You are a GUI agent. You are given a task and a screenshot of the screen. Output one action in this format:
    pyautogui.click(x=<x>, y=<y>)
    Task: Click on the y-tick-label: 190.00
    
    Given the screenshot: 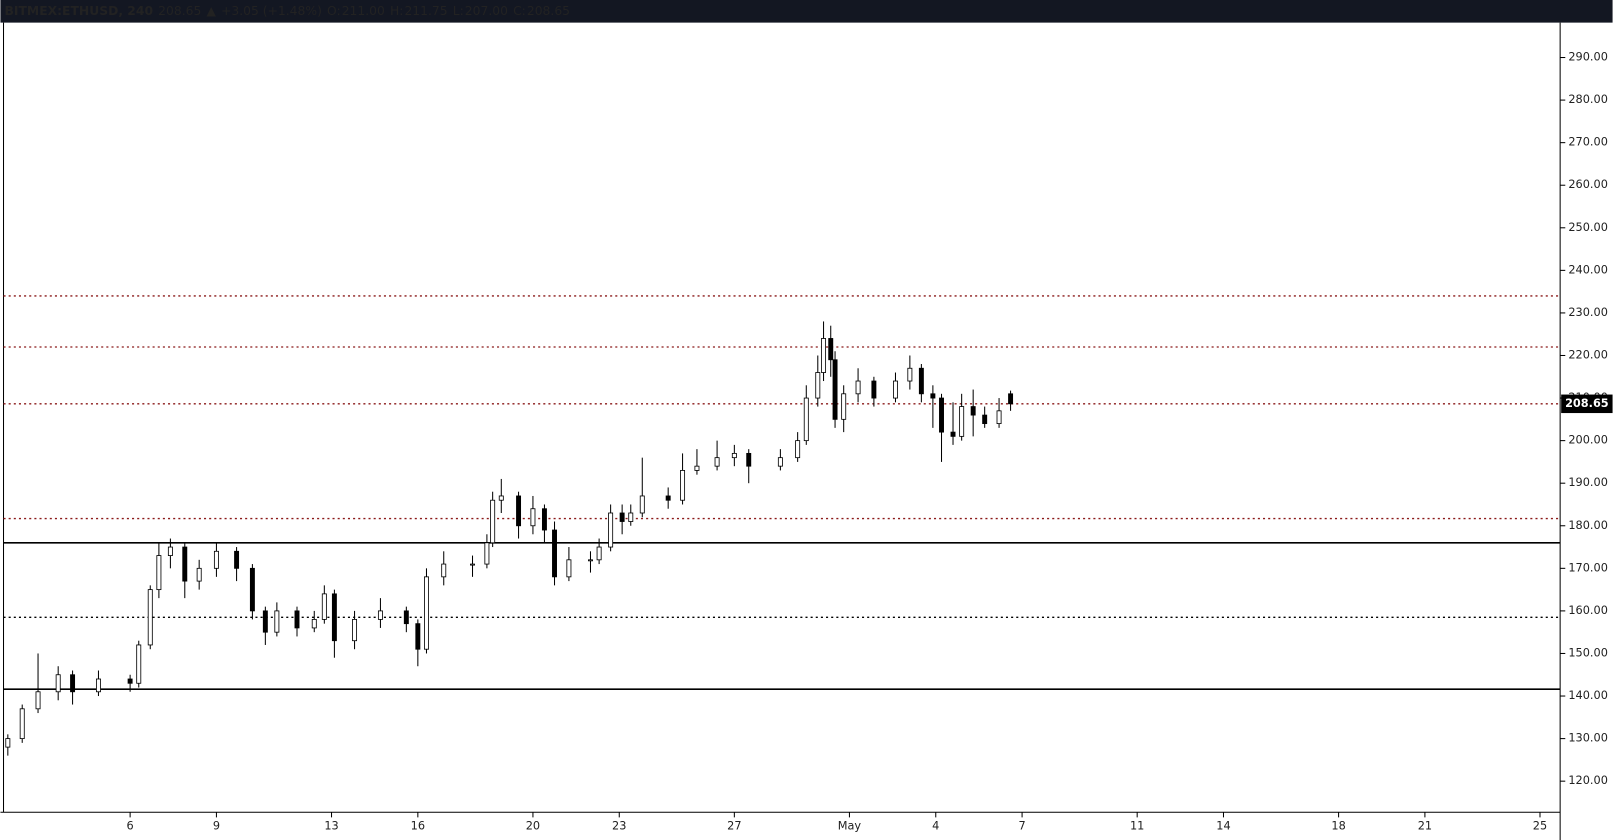 What is the action you would take?
    pyautogui.click(x=1588, y=482)
    